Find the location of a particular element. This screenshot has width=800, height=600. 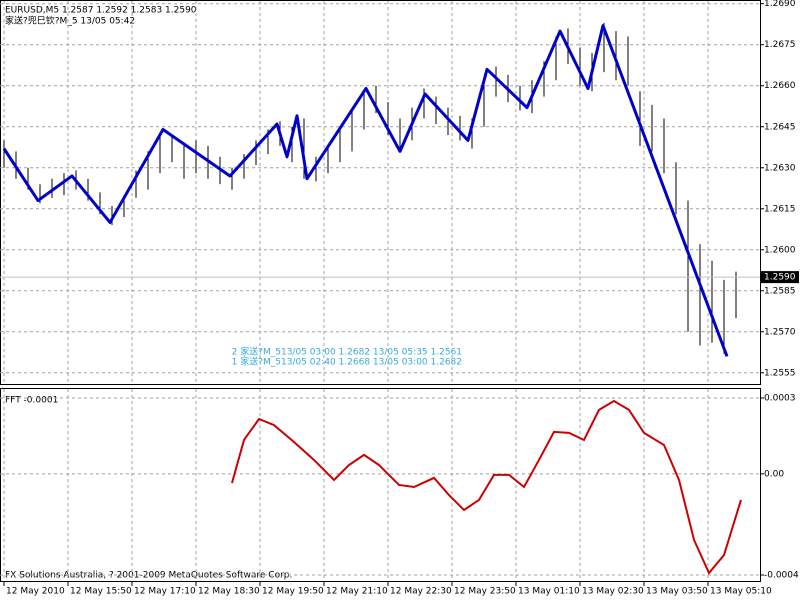

x-tick-label: 13 May 05:10 is located at coordinates (741, 592).